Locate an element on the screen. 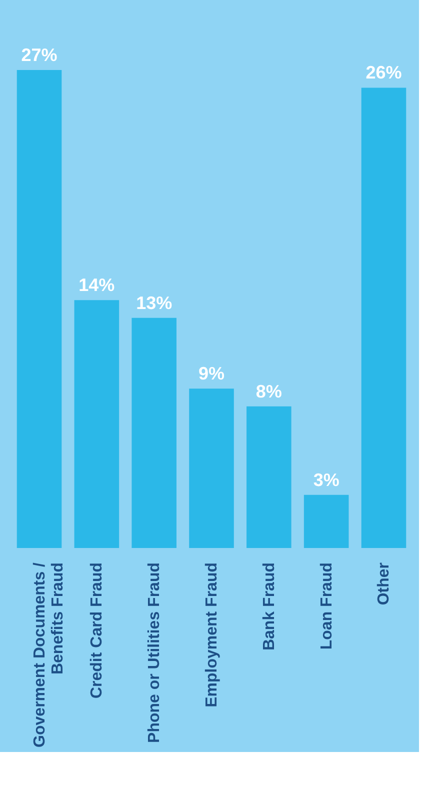 The height and width of the screenshot is (789, 421). data-label: 13% is located at coordinates (154, 302).